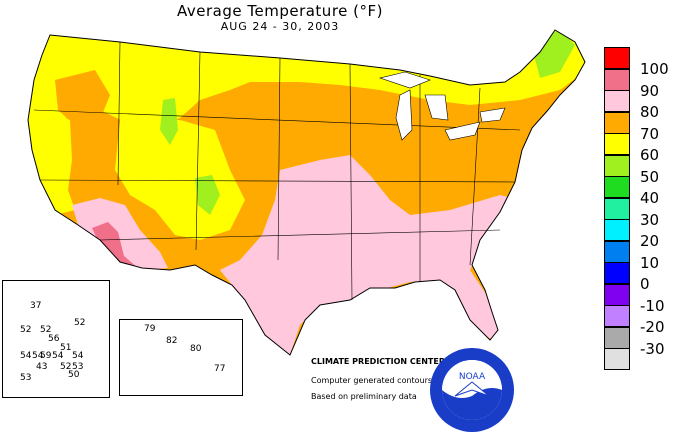 The height and width of the screenshot is (435, 678). What do you see at coordinates (645, 284) in the screenshot?
I see `legend-label: 0` at bounding box center [645, 284].